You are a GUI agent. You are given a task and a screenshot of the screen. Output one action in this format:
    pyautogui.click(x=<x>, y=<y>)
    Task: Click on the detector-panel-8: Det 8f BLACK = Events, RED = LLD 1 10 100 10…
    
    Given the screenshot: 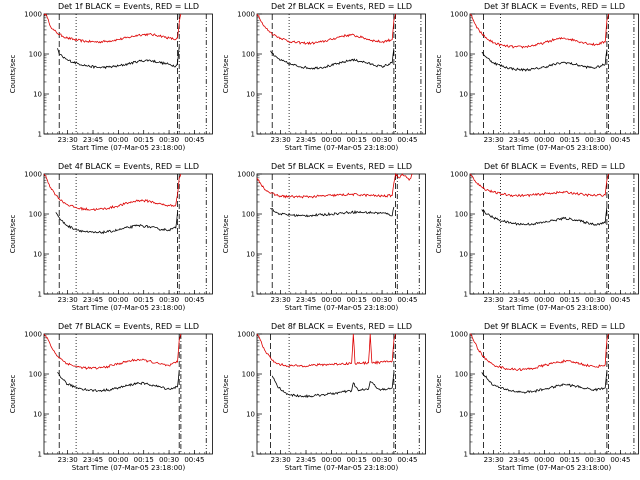 What is the action you would take?
    pyautogui.click(x=319, y=400)
    